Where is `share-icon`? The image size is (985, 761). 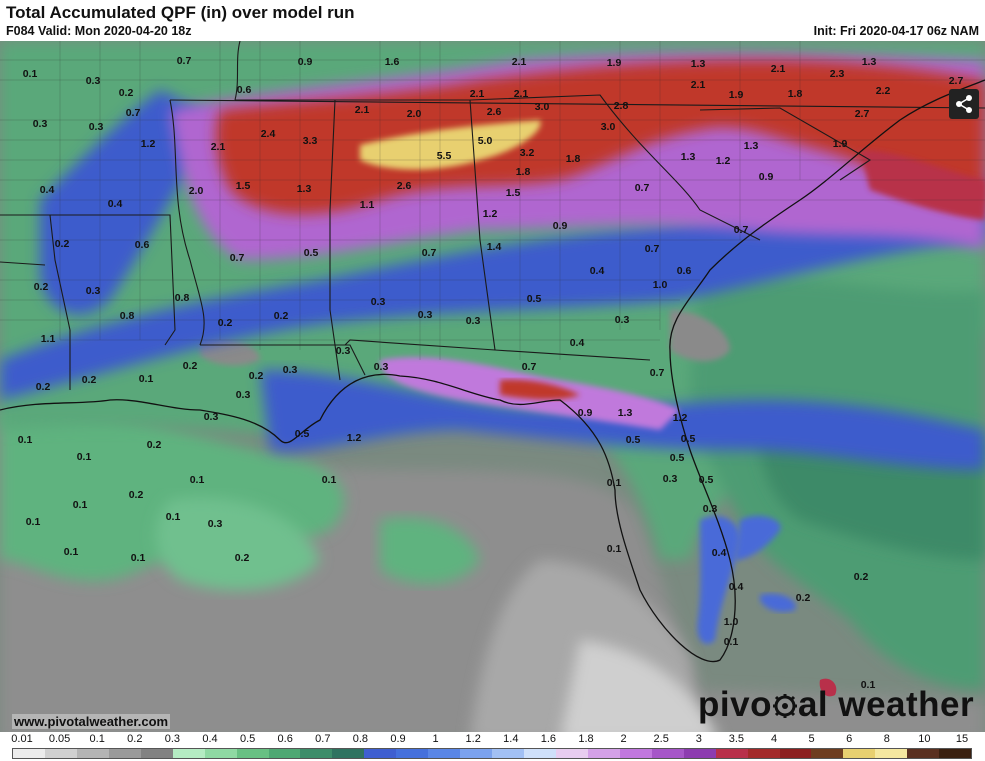 share-icon is located at coordinates (964, 104).